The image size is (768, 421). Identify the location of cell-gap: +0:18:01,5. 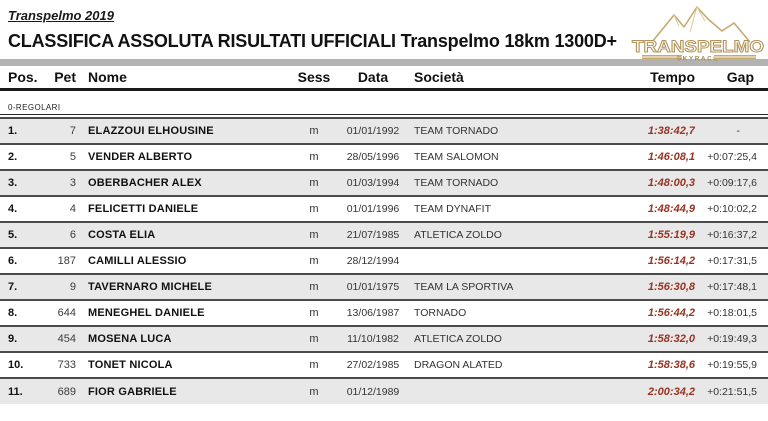
(732, 313).